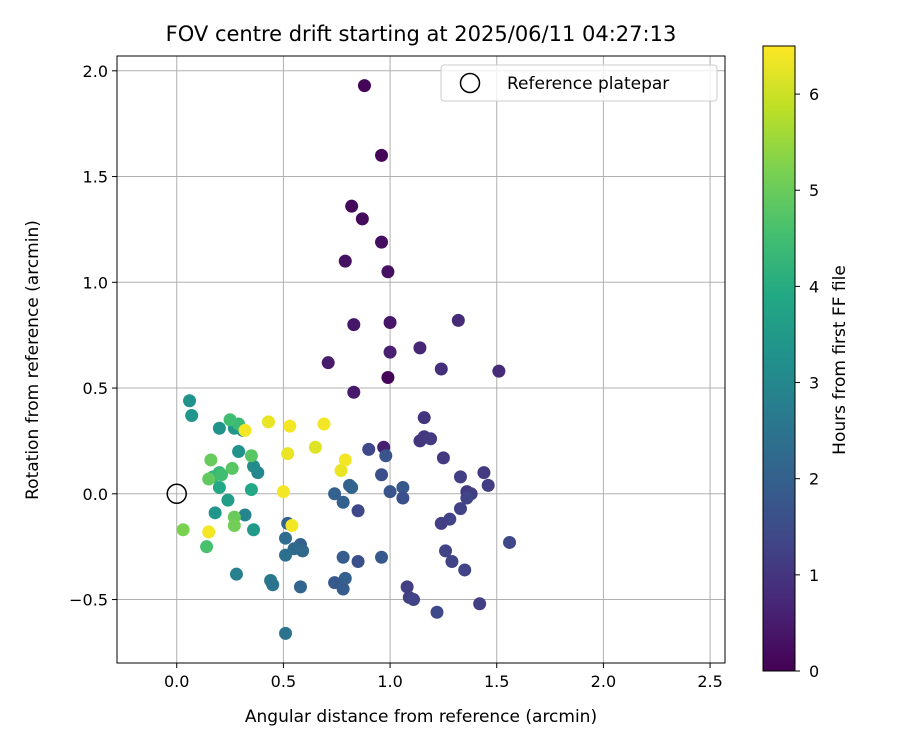 The height and width of the screenshot is (750, 900). What do you see at coordinates (814, 286) in the screenshot?
I see `colorbar-tick-label: 4` at bounding box center [814, 286].